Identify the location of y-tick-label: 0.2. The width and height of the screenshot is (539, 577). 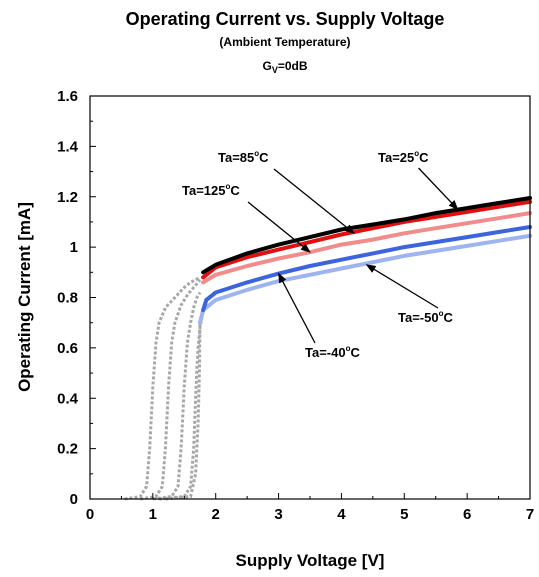
(67, 449).